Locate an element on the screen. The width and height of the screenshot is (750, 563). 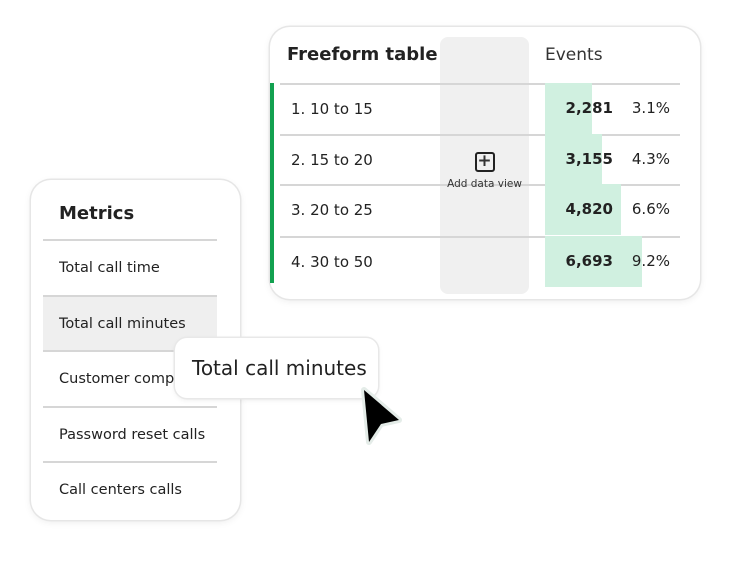
metric-label: Password reset calls is located at coordinates (132, 435).